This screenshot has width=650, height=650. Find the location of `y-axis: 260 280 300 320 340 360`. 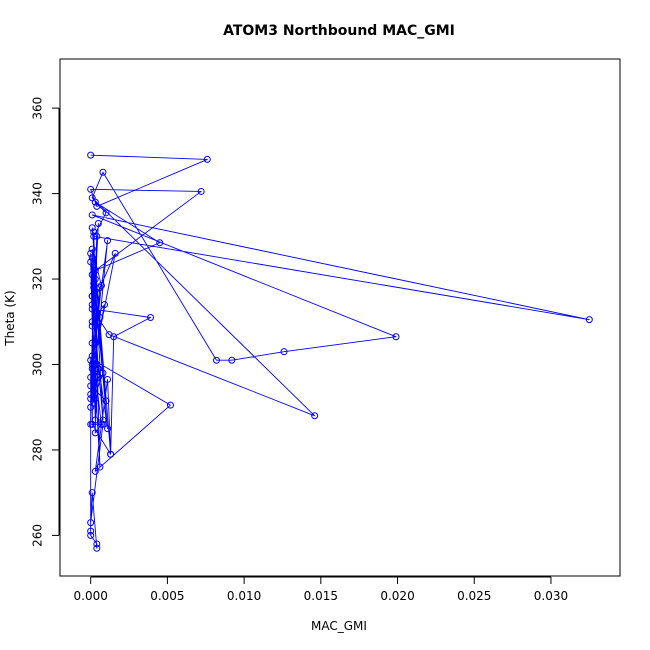

y-axis: 260 280 300 320 340 360 is located at coordinates (45, 322).